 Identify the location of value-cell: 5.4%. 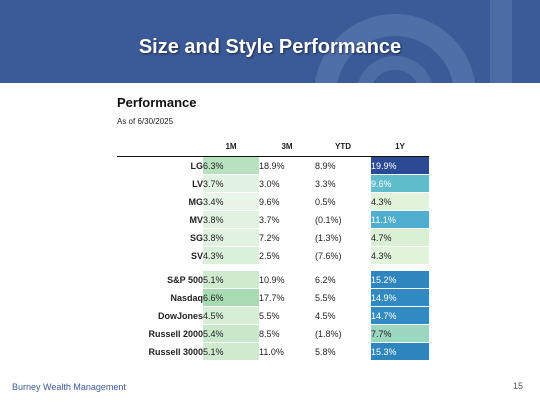
(231, 333).